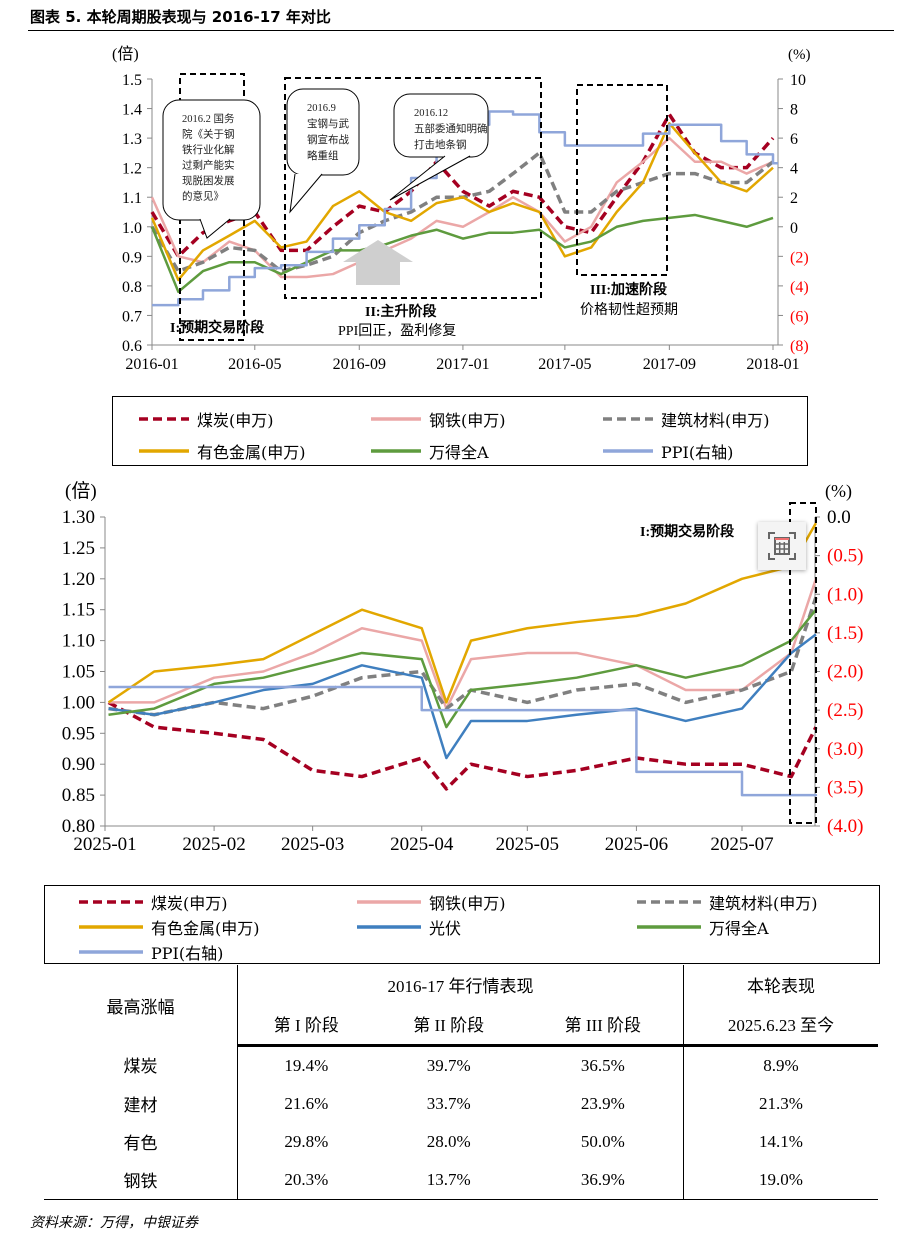 The height and width of the screenshot is (1240, 922). What do you see at coordinates (359, 364) in the screenshot?
I see `x-tick-label: 2016-09` at bounding box center [359, 364].